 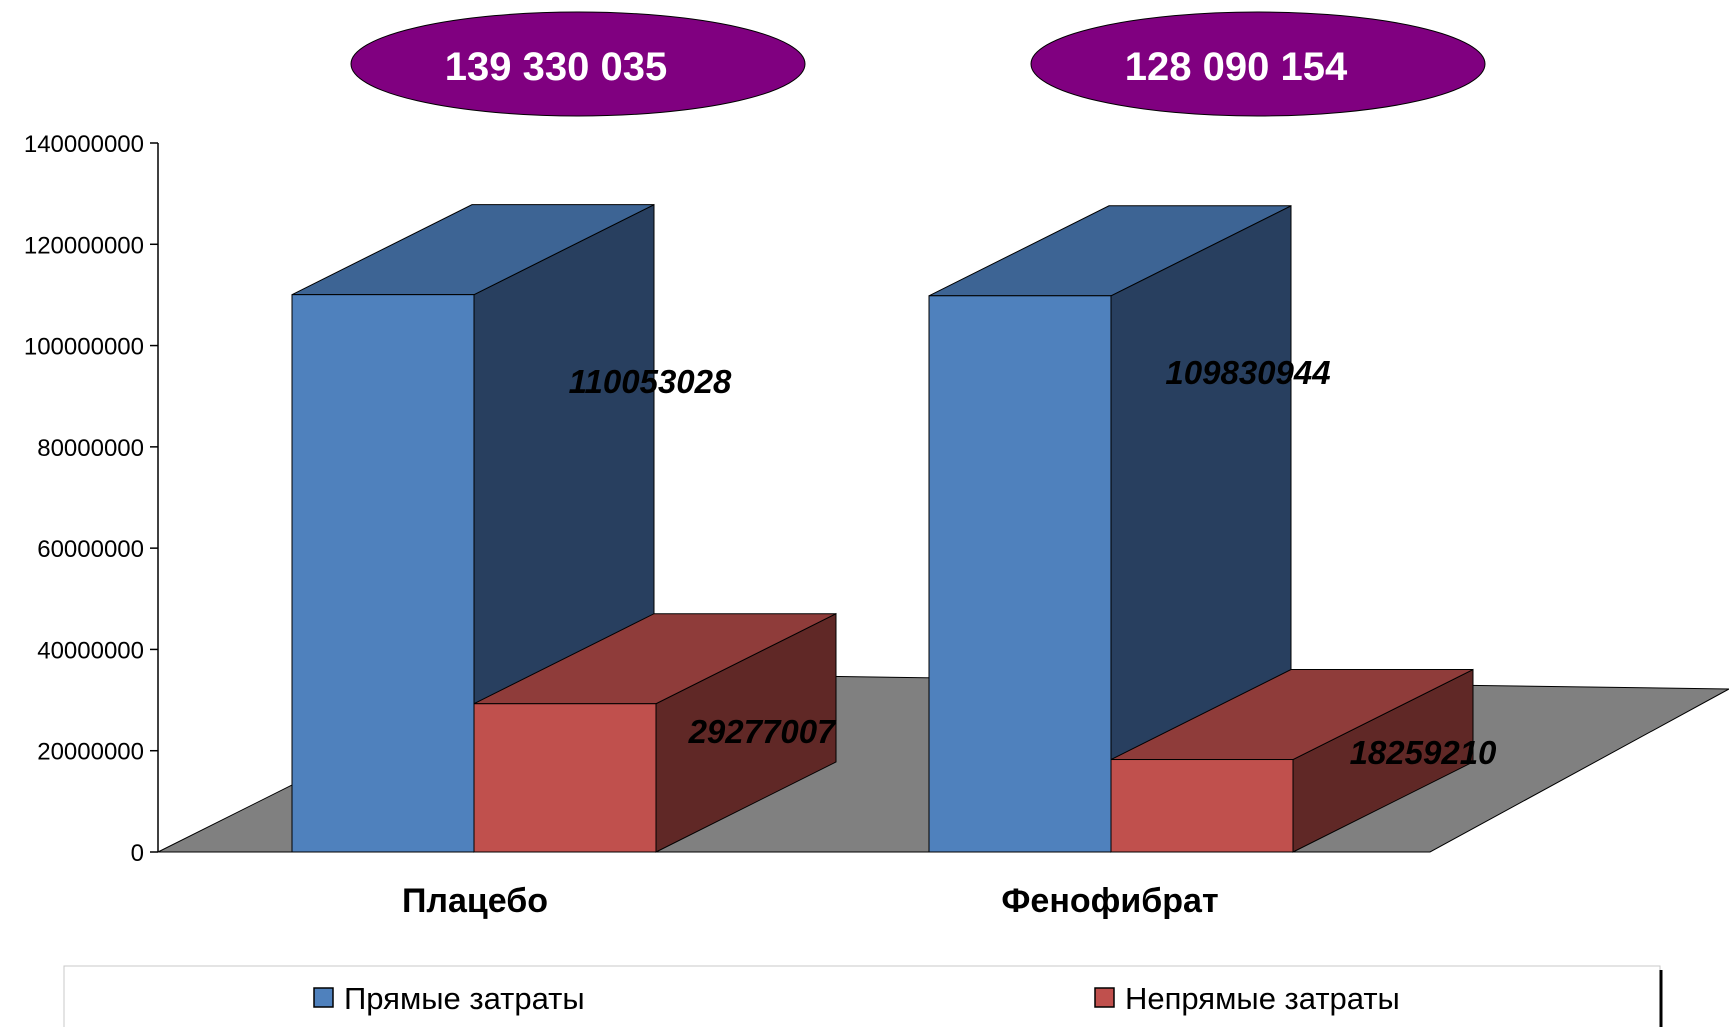 What do you see at coordinates (84, 347) in the screenshot?
I see `y-tick-label: 100000000` at bounding box center [84, 347].